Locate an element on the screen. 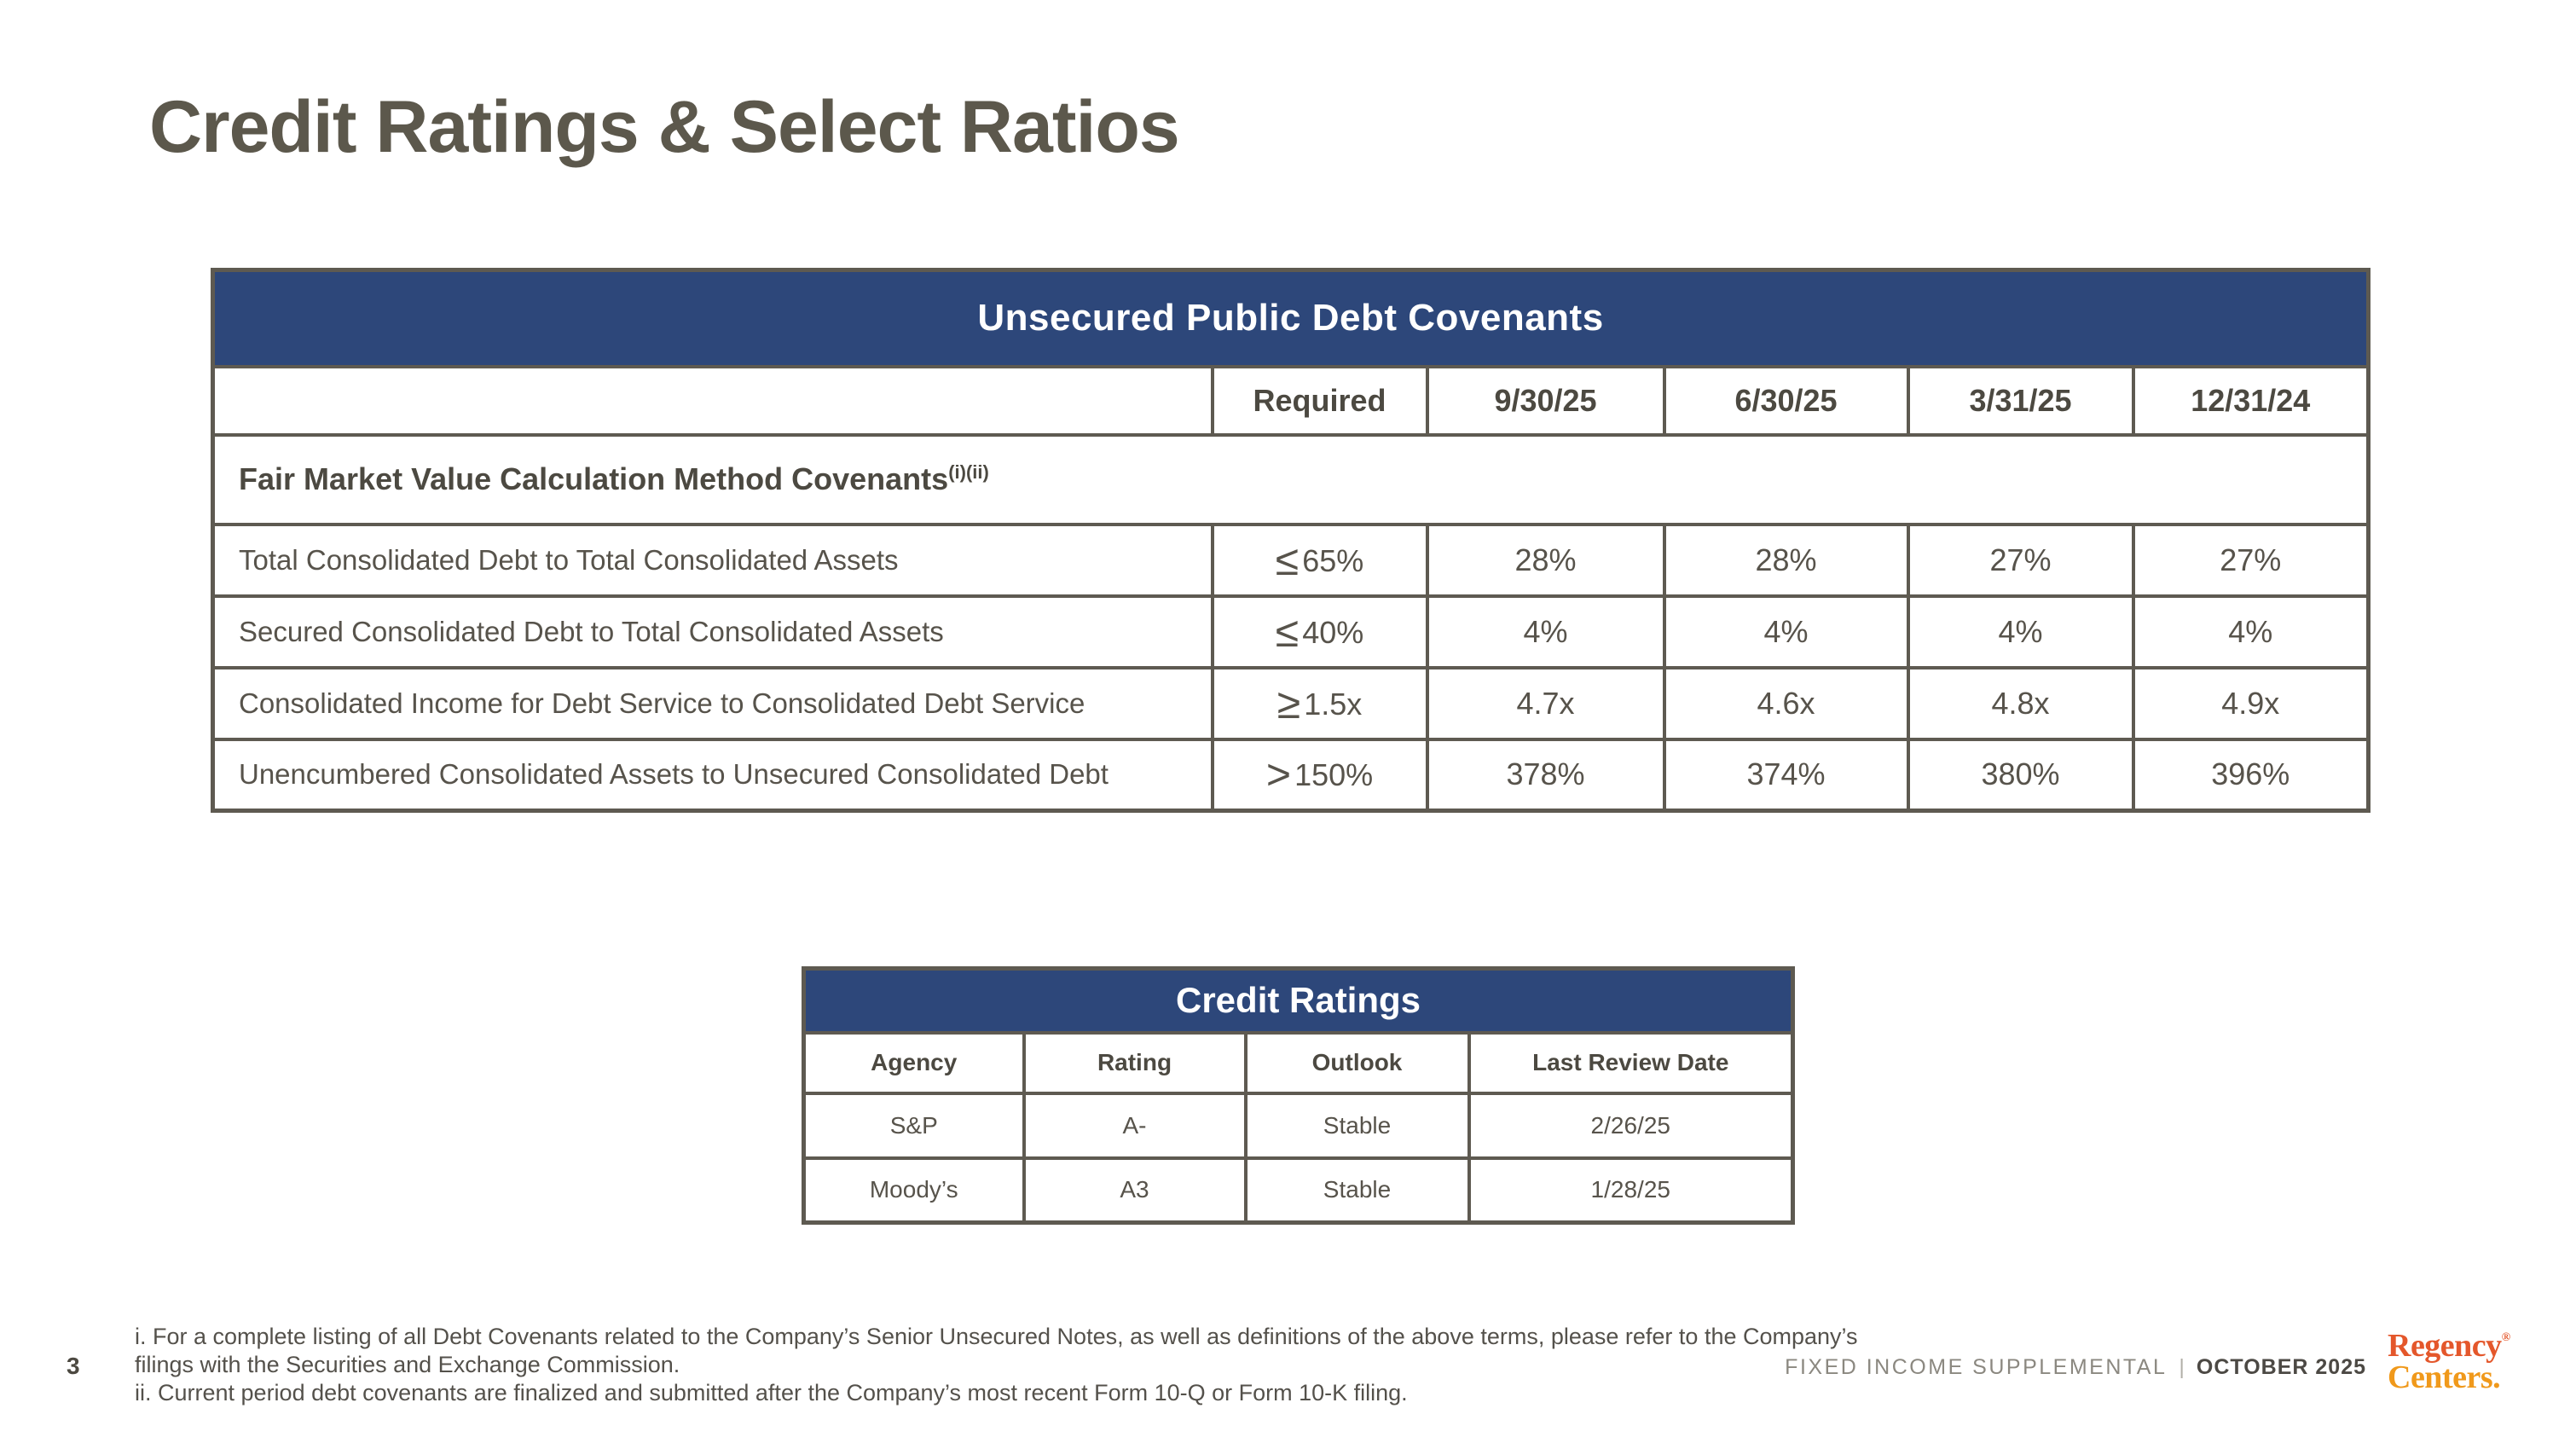 The width and height of the screenshot is (2576, 1449). doc-date-label: OCTOBER 2025 is located at coordinates (2281, 1367).